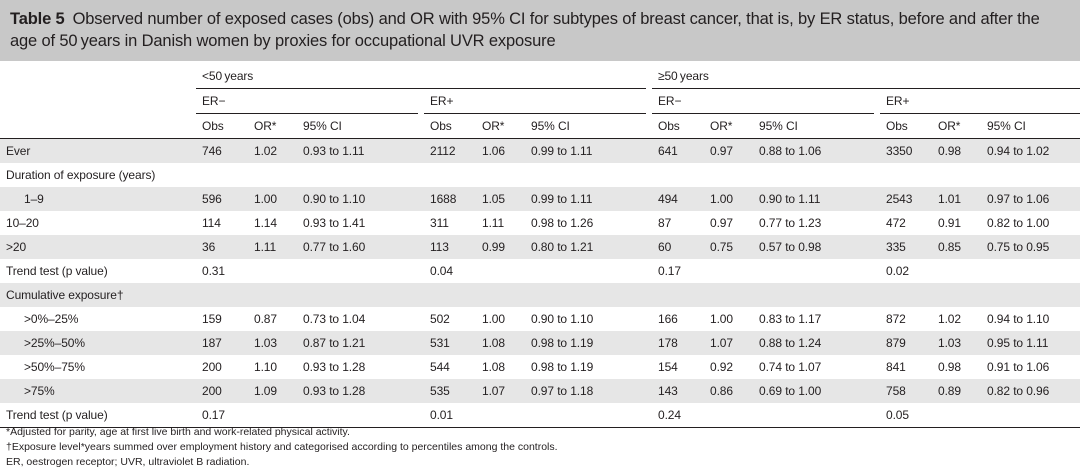 The width and height of the screenshot is (1080, 475). What do you see at coordinates (450, 150) in the screenshot?
I see `obs-cell: 2112` at bounding box center [450, 150].